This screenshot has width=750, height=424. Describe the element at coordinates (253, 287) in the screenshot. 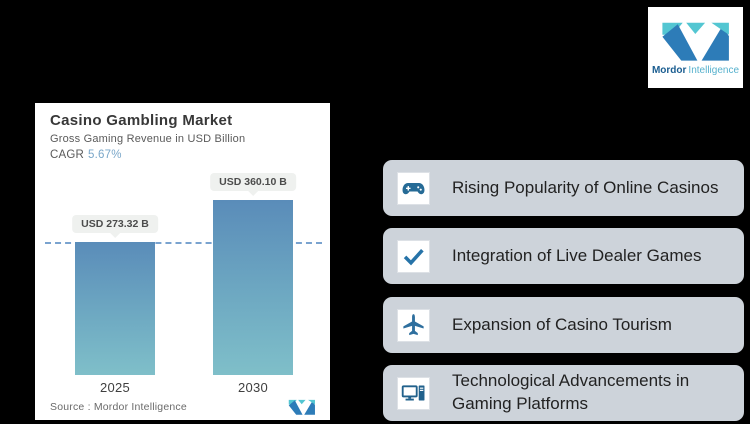

I see `bar-2030` at that location.